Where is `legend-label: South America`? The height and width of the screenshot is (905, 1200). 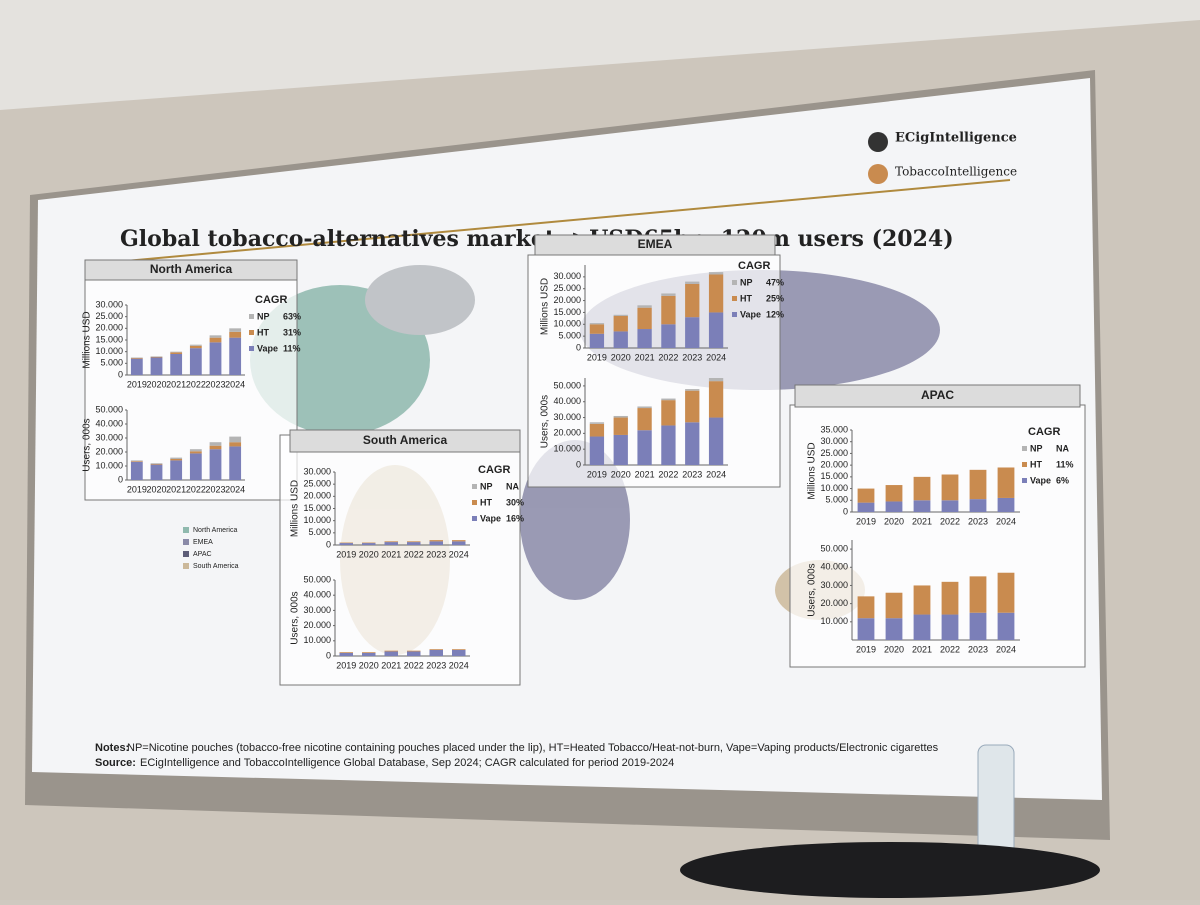
legend-label: South America is located at coordinates (216, 566).